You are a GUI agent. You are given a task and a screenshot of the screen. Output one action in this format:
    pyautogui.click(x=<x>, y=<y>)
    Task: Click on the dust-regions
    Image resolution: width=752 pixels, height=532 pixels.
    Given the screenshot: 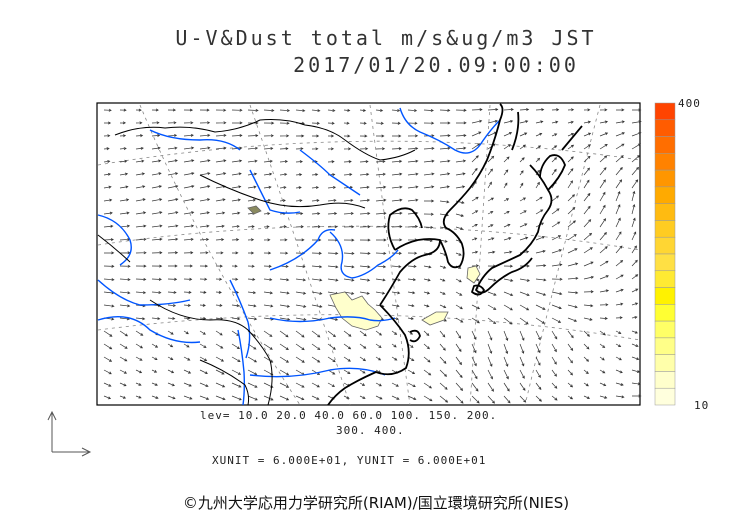 What is the action you would take?
    pyautogui.click(x=364, y=268)
    